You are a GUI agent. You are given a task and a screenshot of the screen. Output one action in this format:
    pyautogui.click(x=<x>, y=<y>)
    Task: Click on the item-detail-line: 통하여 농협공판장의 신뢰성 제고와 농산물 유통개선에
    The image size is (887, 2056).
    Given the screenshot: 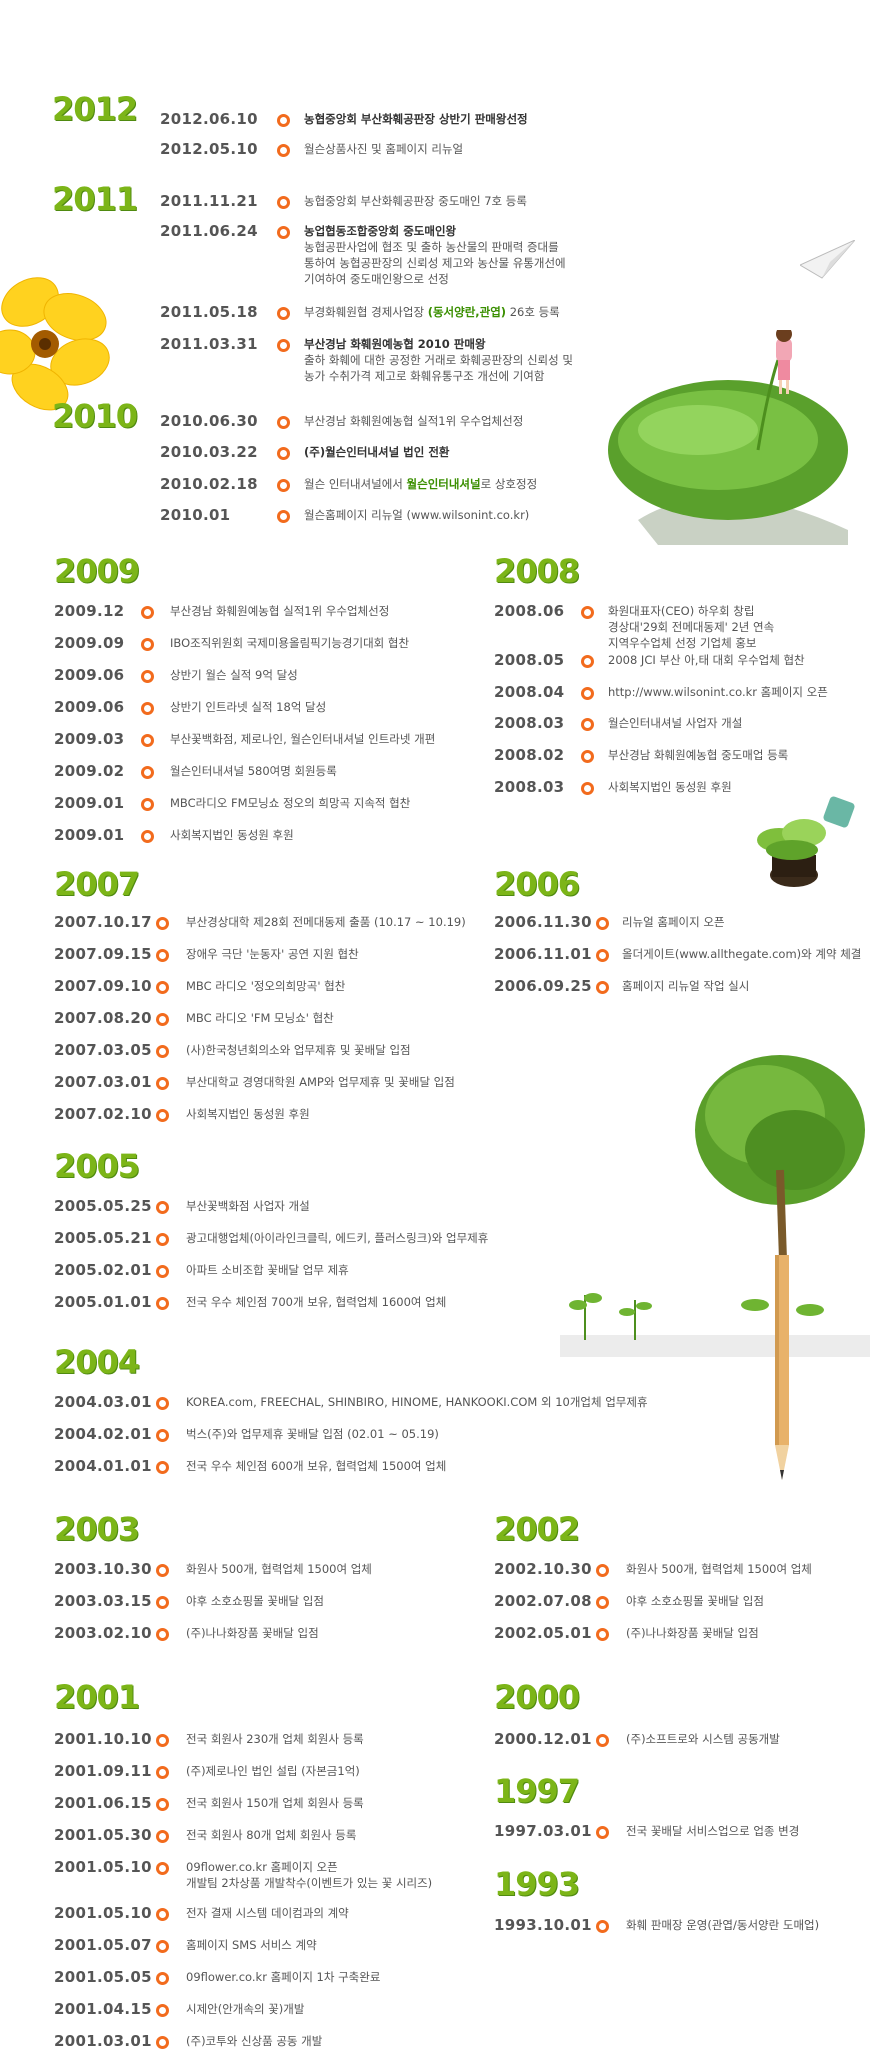 What is the action you would take?
    pyautogui.click(x=435, y=263)
    